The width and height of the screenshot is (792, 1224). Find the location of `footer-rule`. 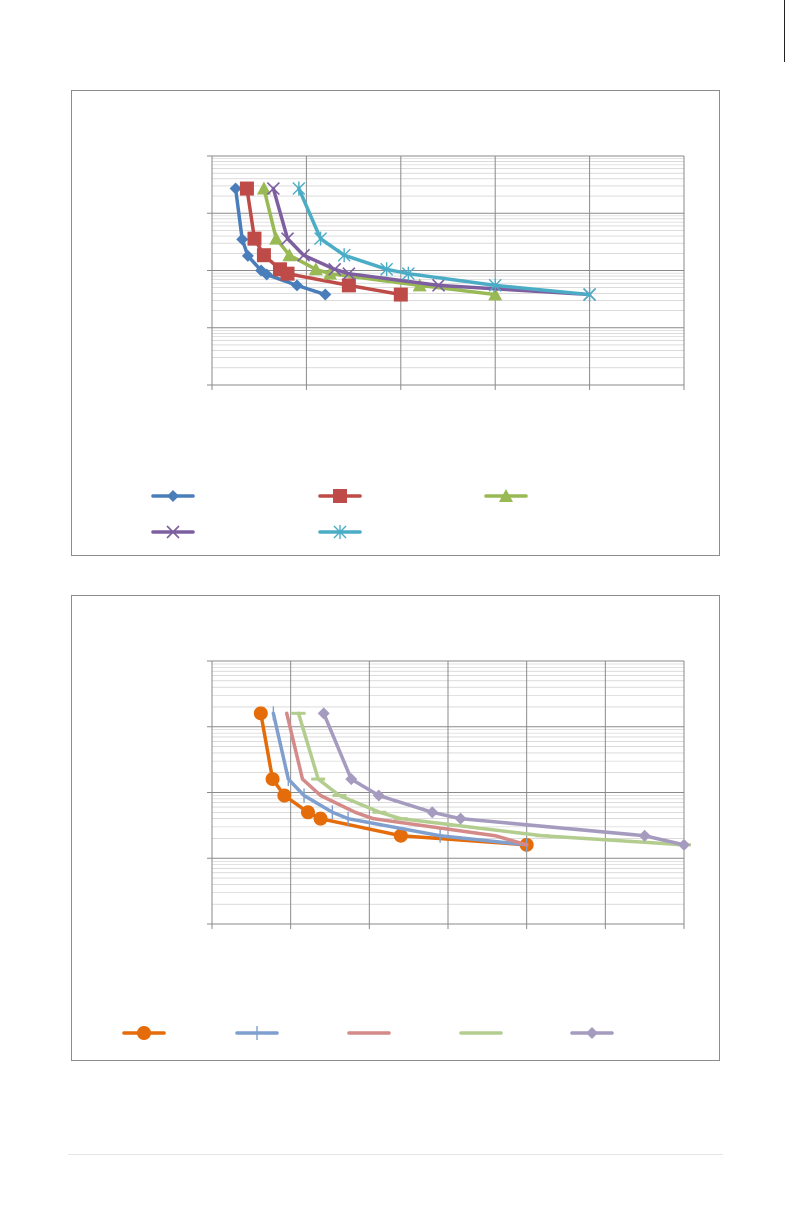

footer-rule is located at coordinates (395, 1154).